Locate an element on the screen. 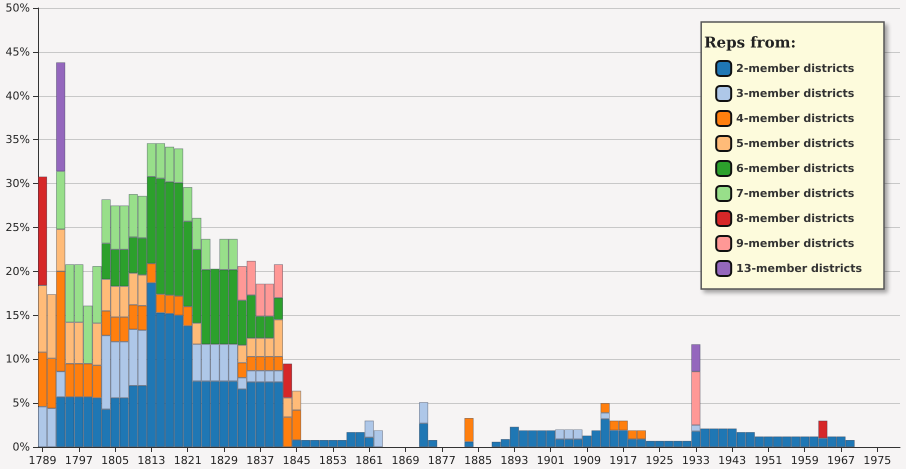 Image resolution: width=906 pixels, height=469 pixels. y-tick-label: 0% is located at coordinates (21, 447).